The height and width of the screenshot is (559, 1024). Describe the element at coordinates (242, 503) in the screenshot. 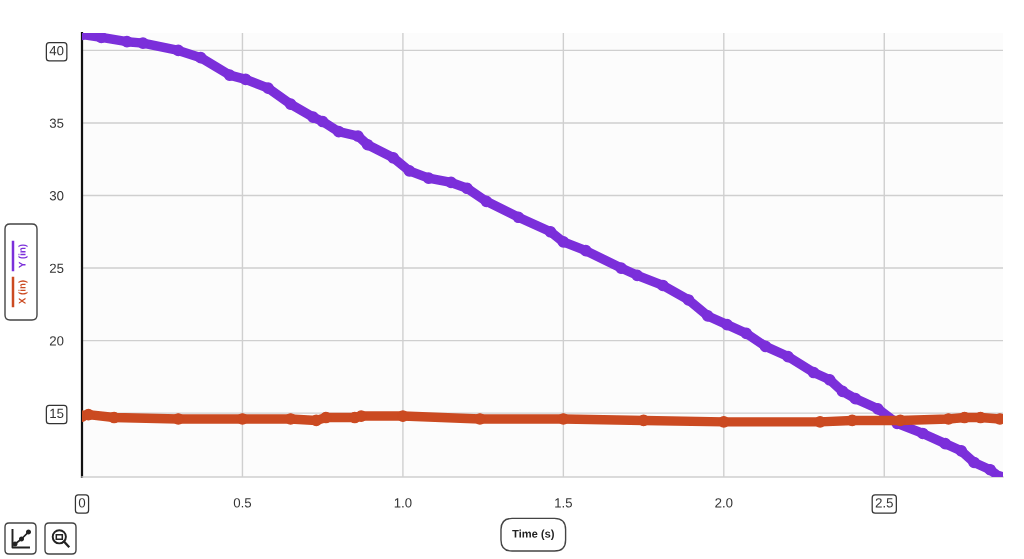

I see `x-tick-label: 0.5` at that location.